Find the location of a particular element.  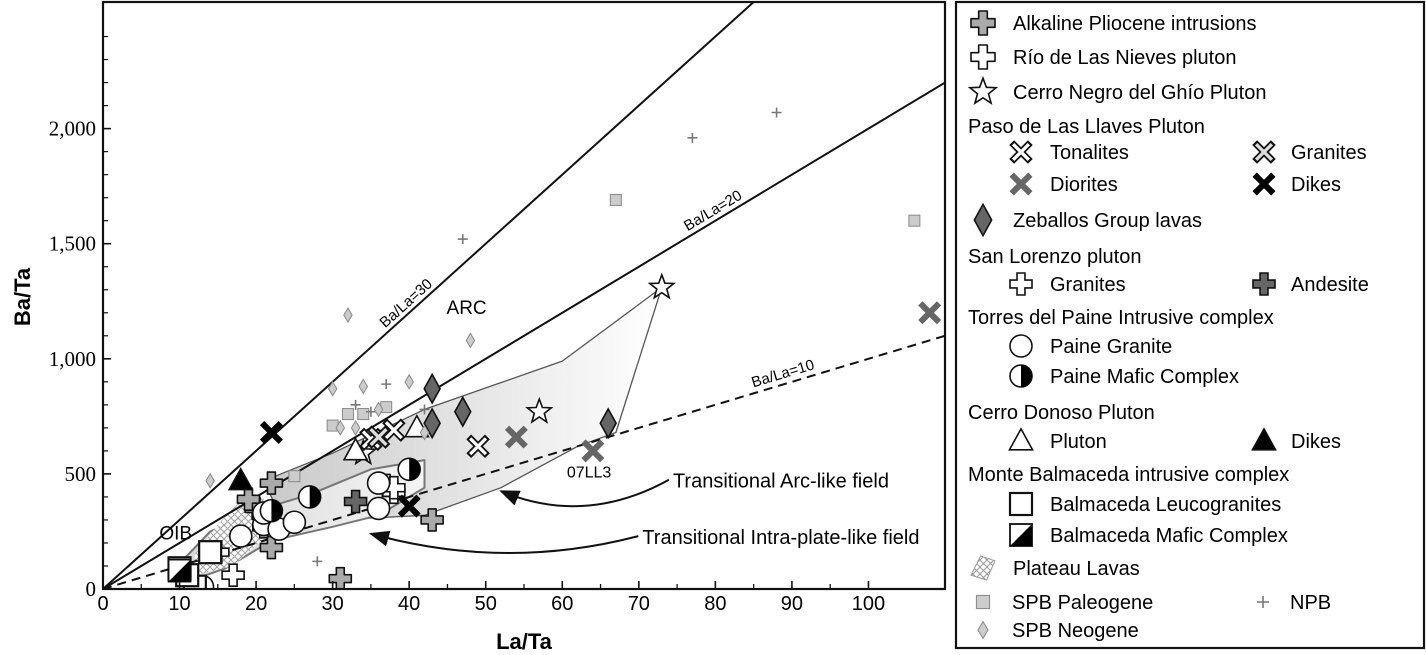

x-tick-label: 90 is located at coordinates (792, 604).